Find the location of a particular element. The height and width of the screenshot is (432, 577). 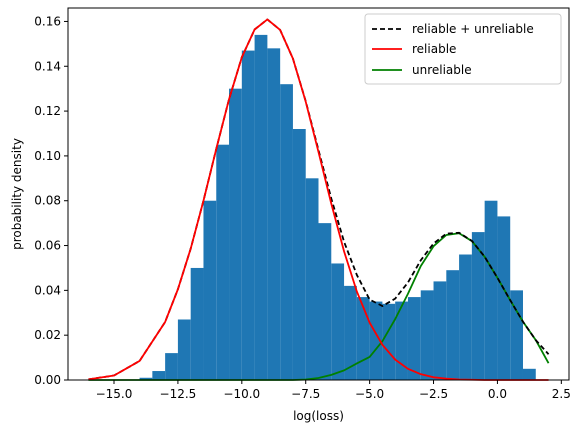

y-tick-label: 0.06 is located at coordinates (47, 246).